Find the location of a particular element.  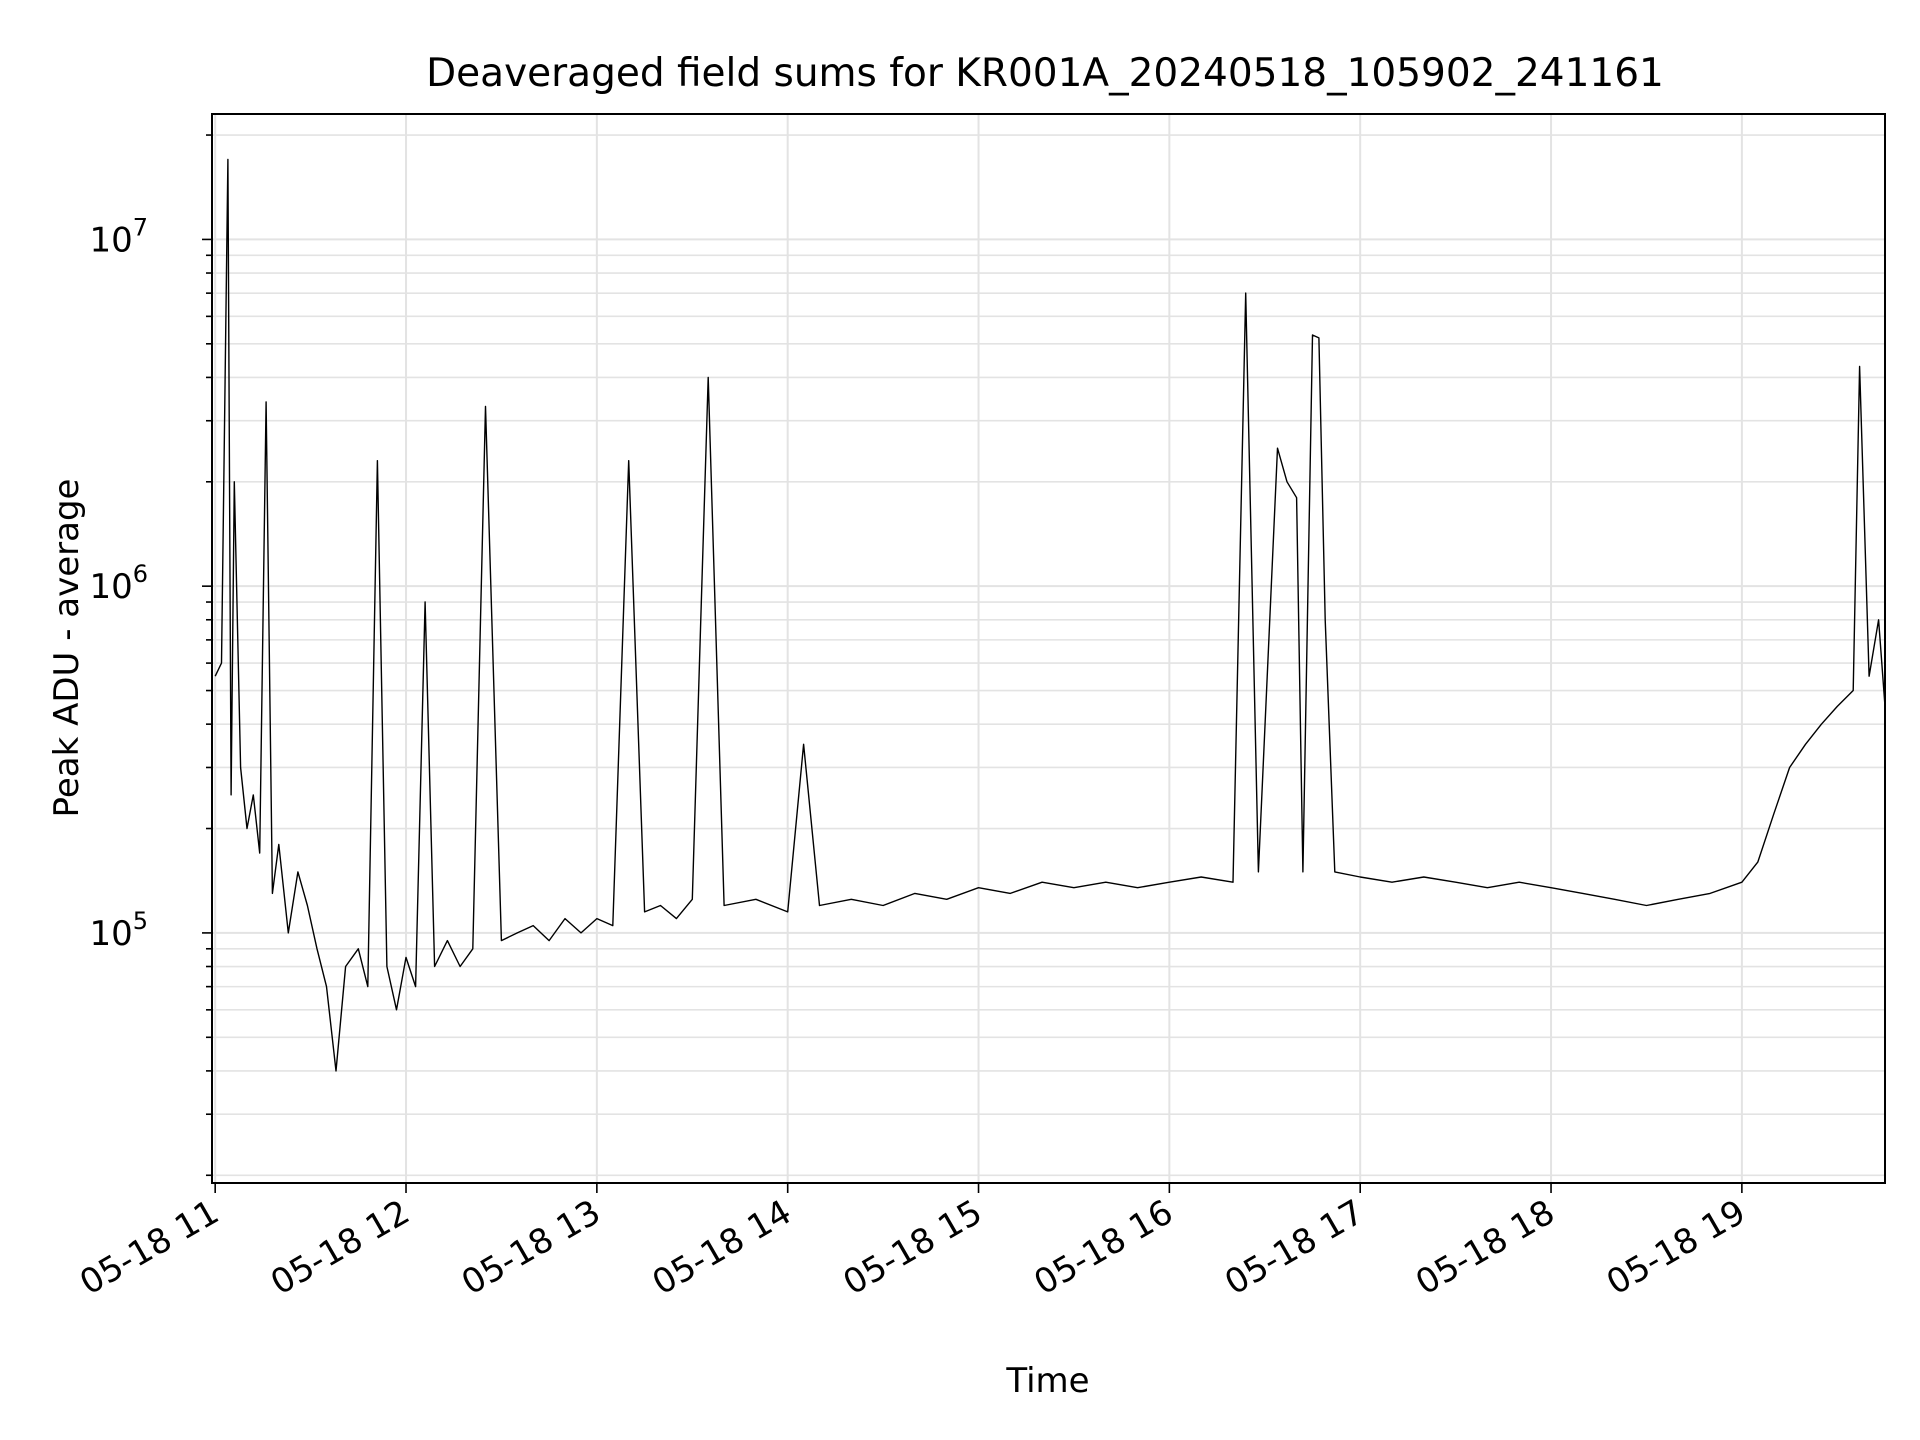

y-tick-label: 10⁵ is located at coordinates (118, 930).